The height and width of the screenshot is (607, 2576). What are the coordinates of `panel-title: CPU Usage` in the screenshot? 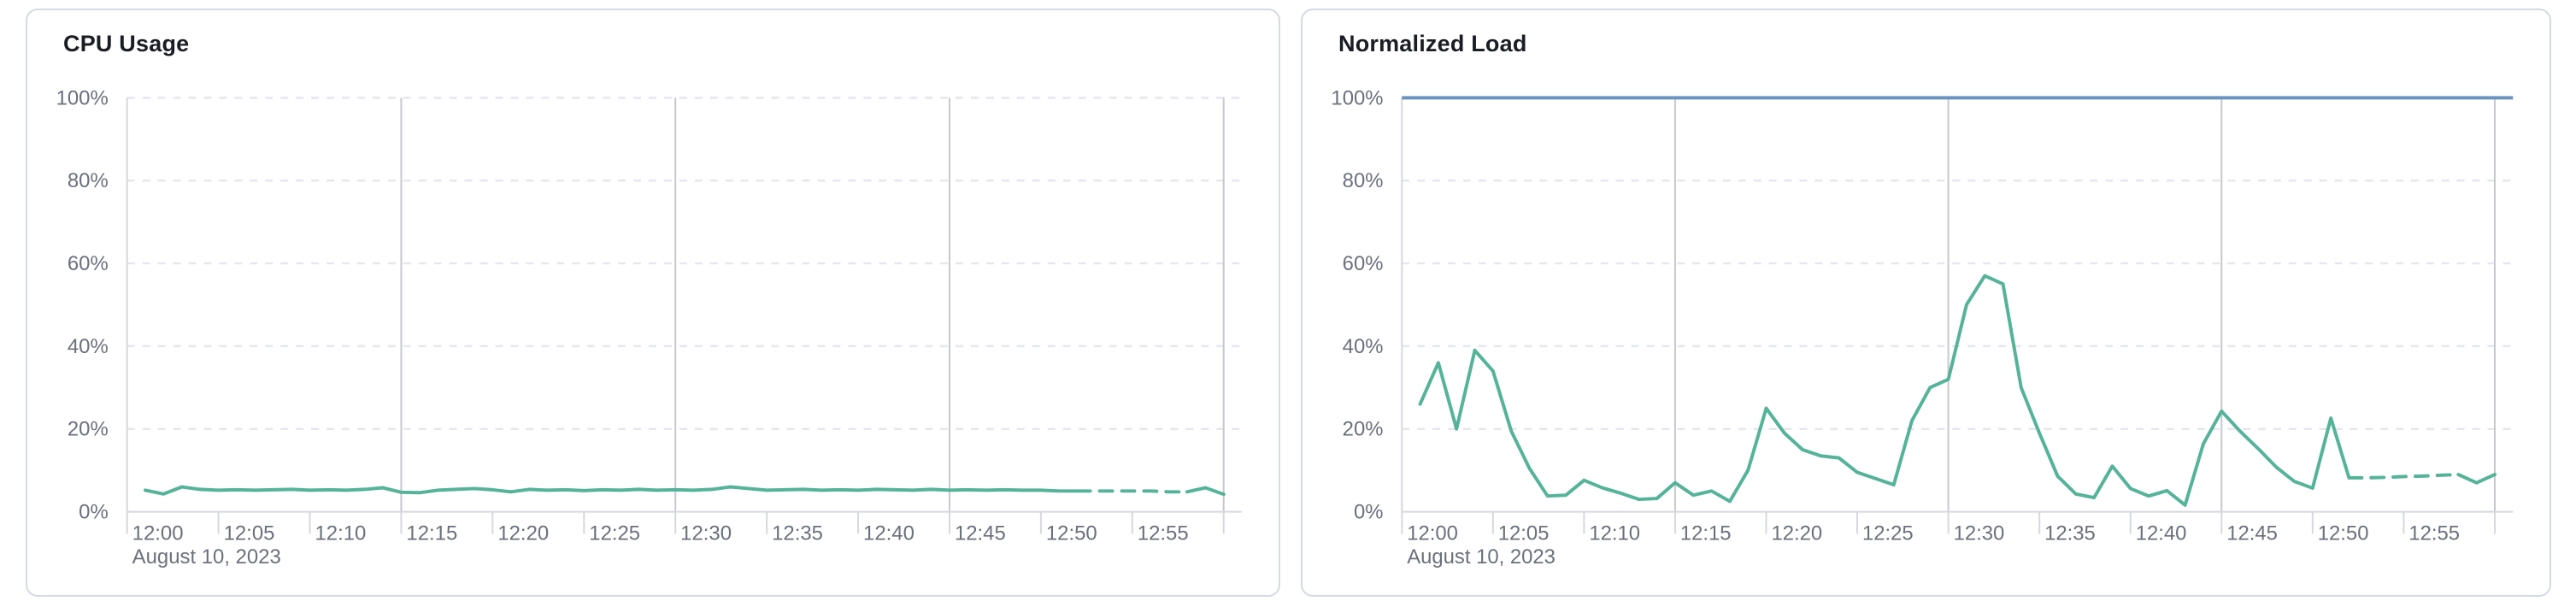 It's located at (126, 43).